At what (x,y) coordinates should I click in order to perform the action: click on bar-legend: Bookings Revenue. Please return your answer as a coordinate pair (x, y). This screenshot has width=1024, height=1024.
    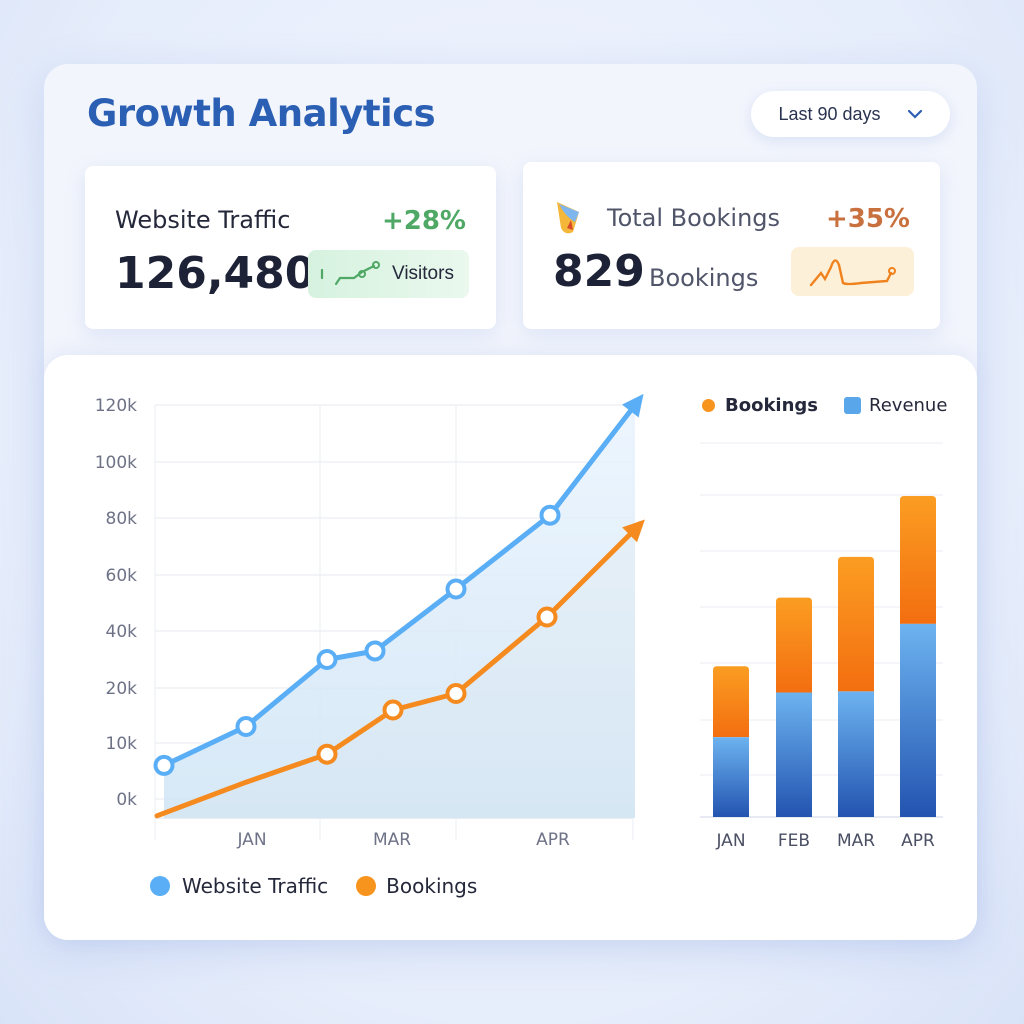
    Looking at the image, I should click on (824, 405).